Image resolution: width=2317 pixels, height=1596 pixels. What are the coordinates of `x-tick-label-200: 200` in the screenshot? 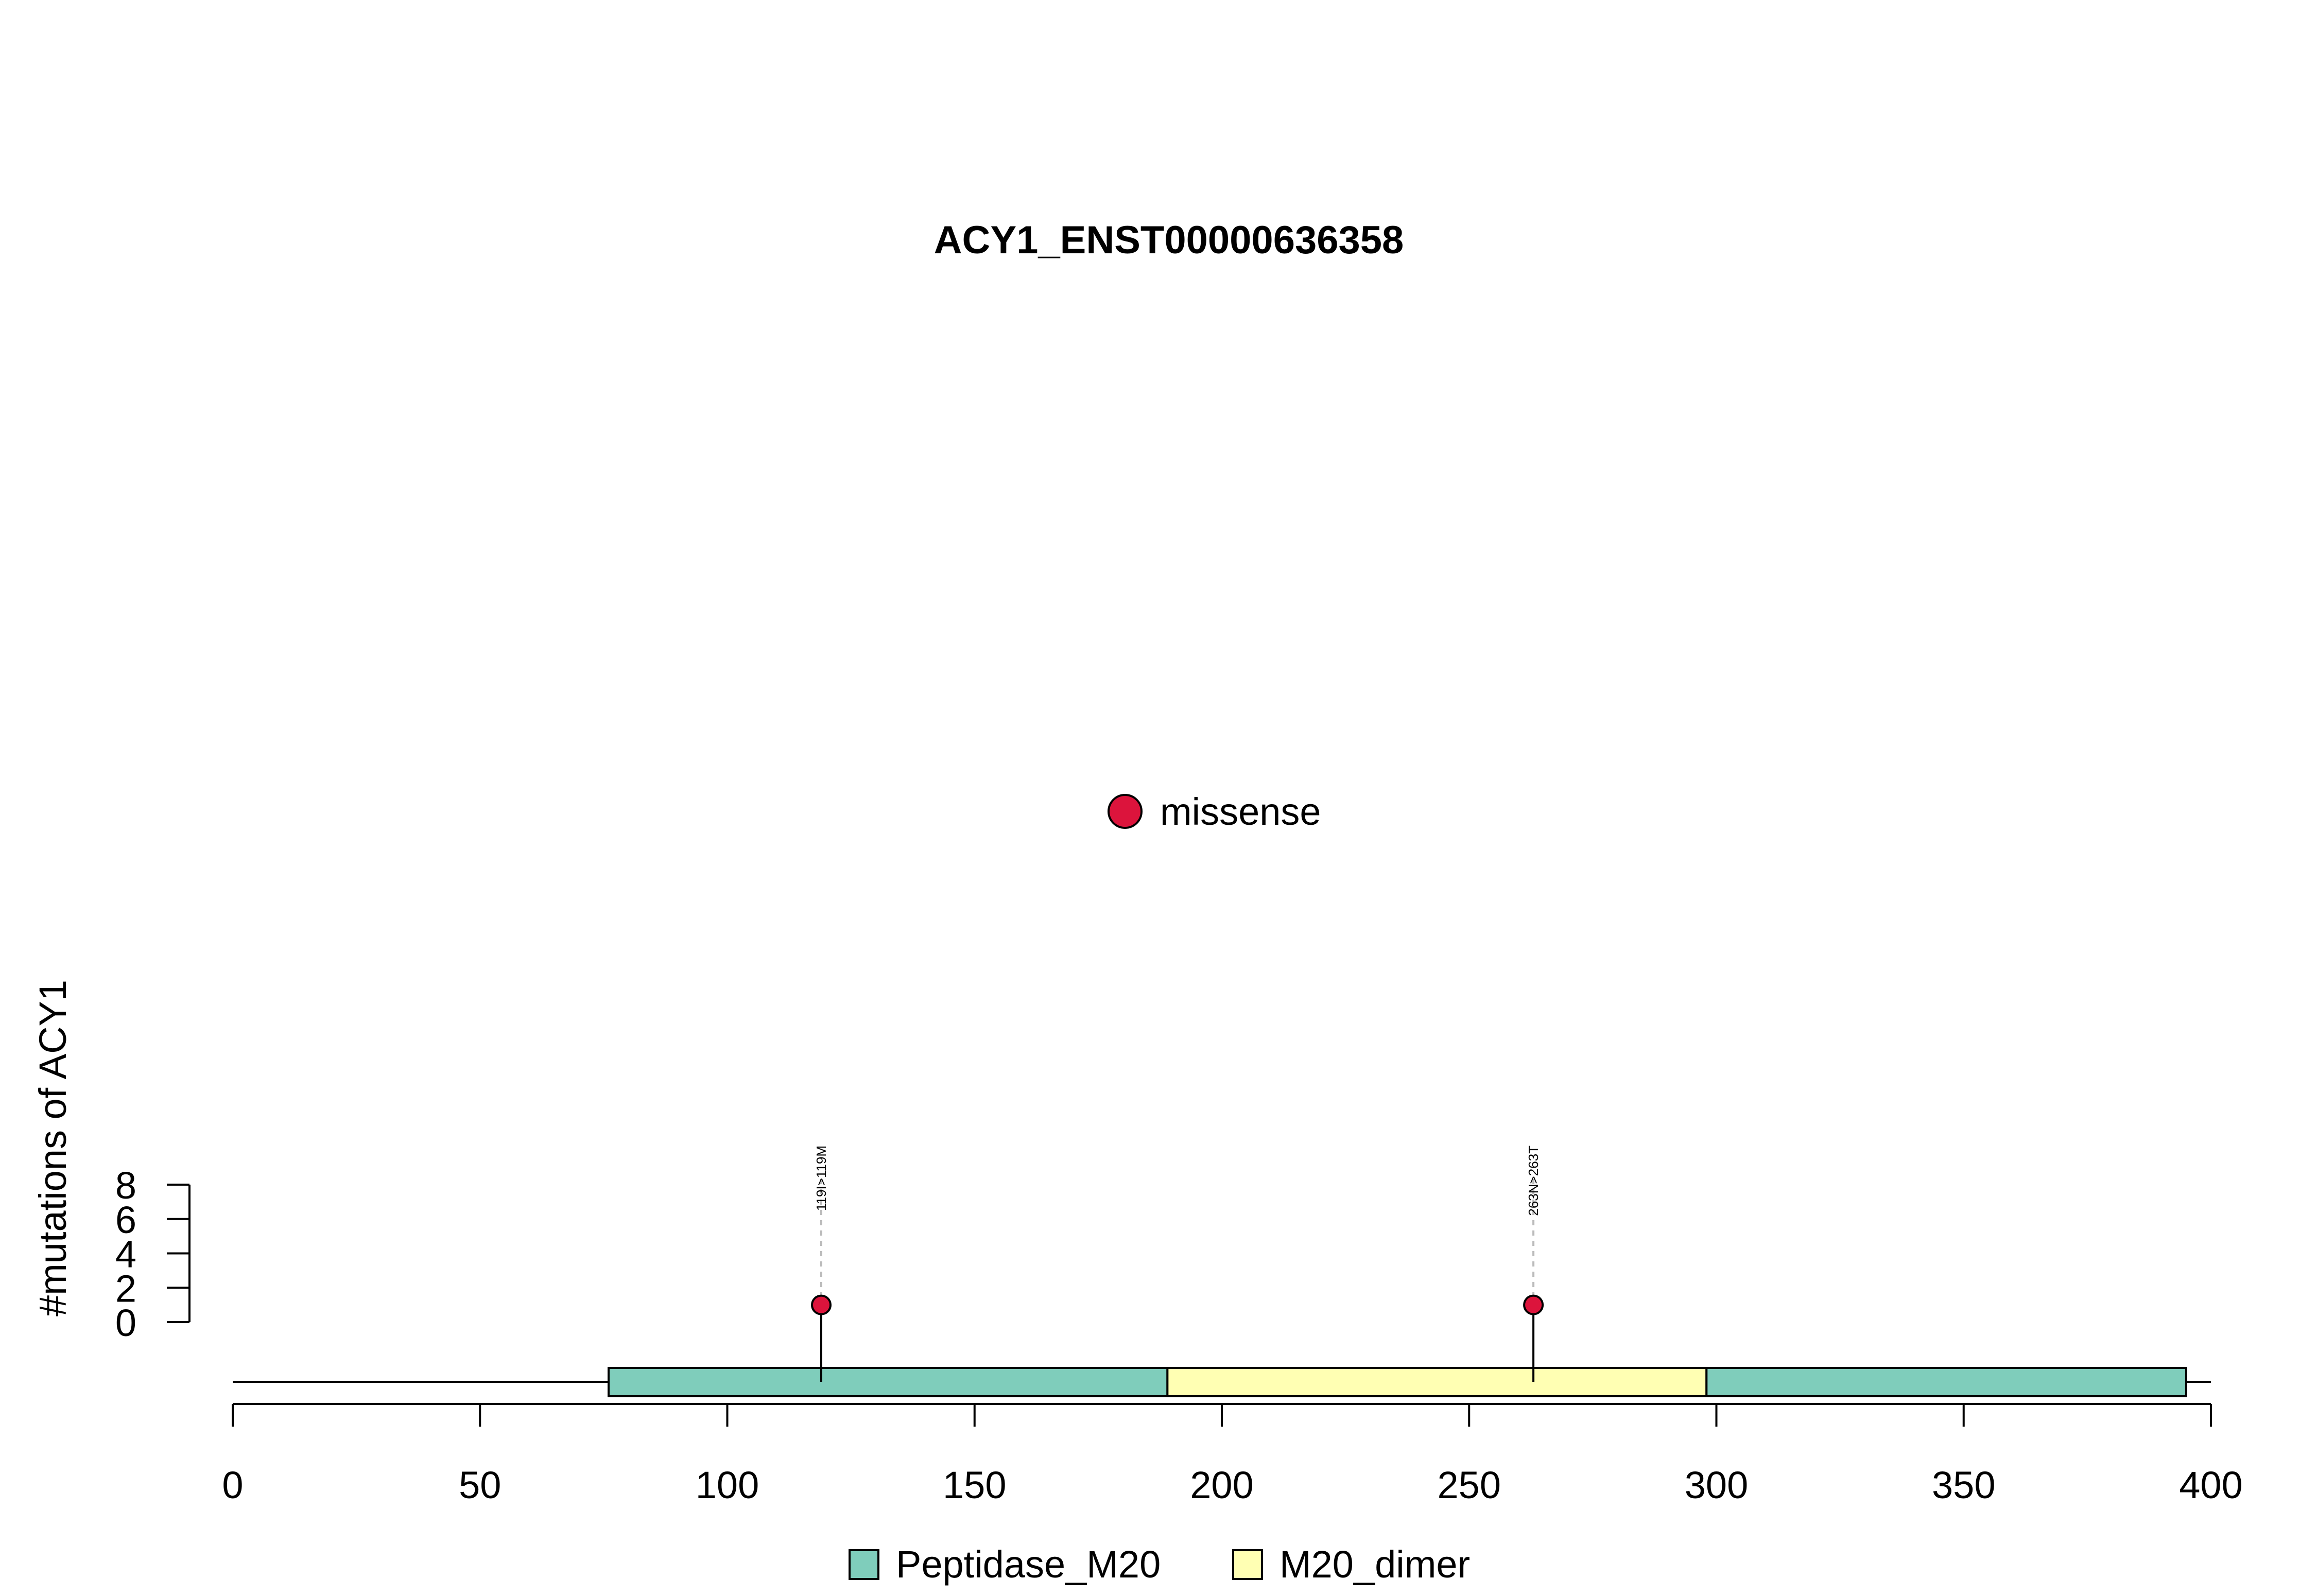 It's located at (1221, 1485).